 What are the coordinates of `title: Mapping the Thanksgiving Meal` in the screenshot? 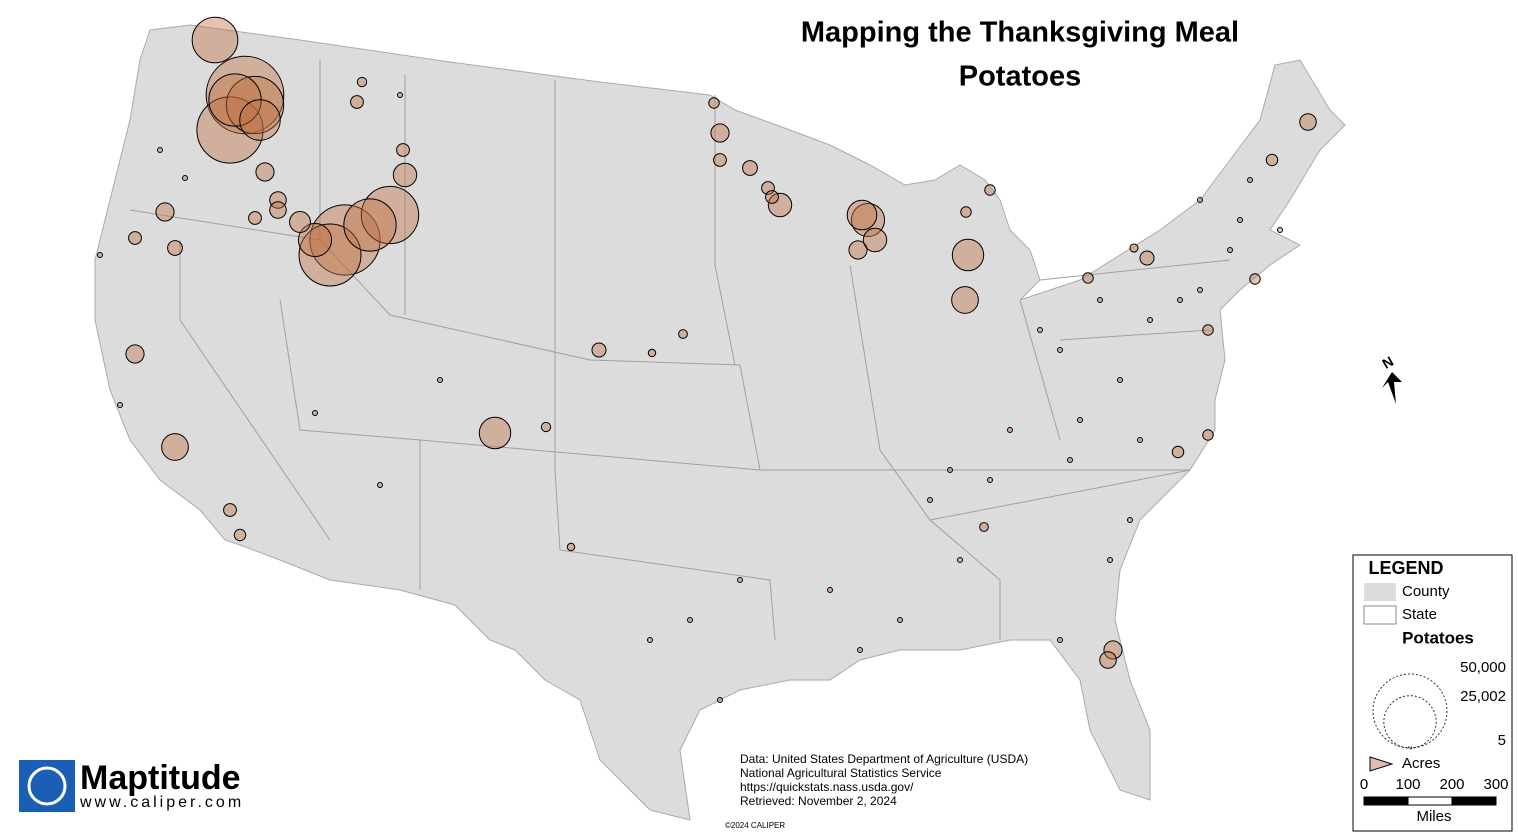 It's located at (1020, 33).